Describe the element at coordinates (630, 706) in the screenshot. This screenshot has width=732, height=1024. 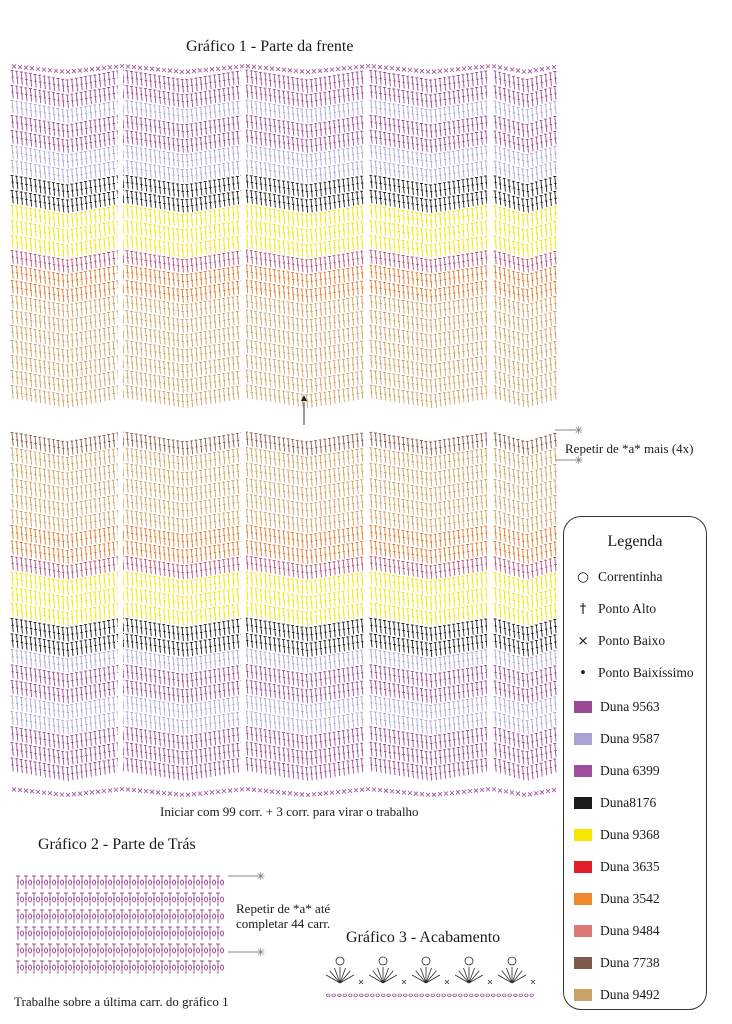
I see `legend-color-label: Duna 9563` at that location.